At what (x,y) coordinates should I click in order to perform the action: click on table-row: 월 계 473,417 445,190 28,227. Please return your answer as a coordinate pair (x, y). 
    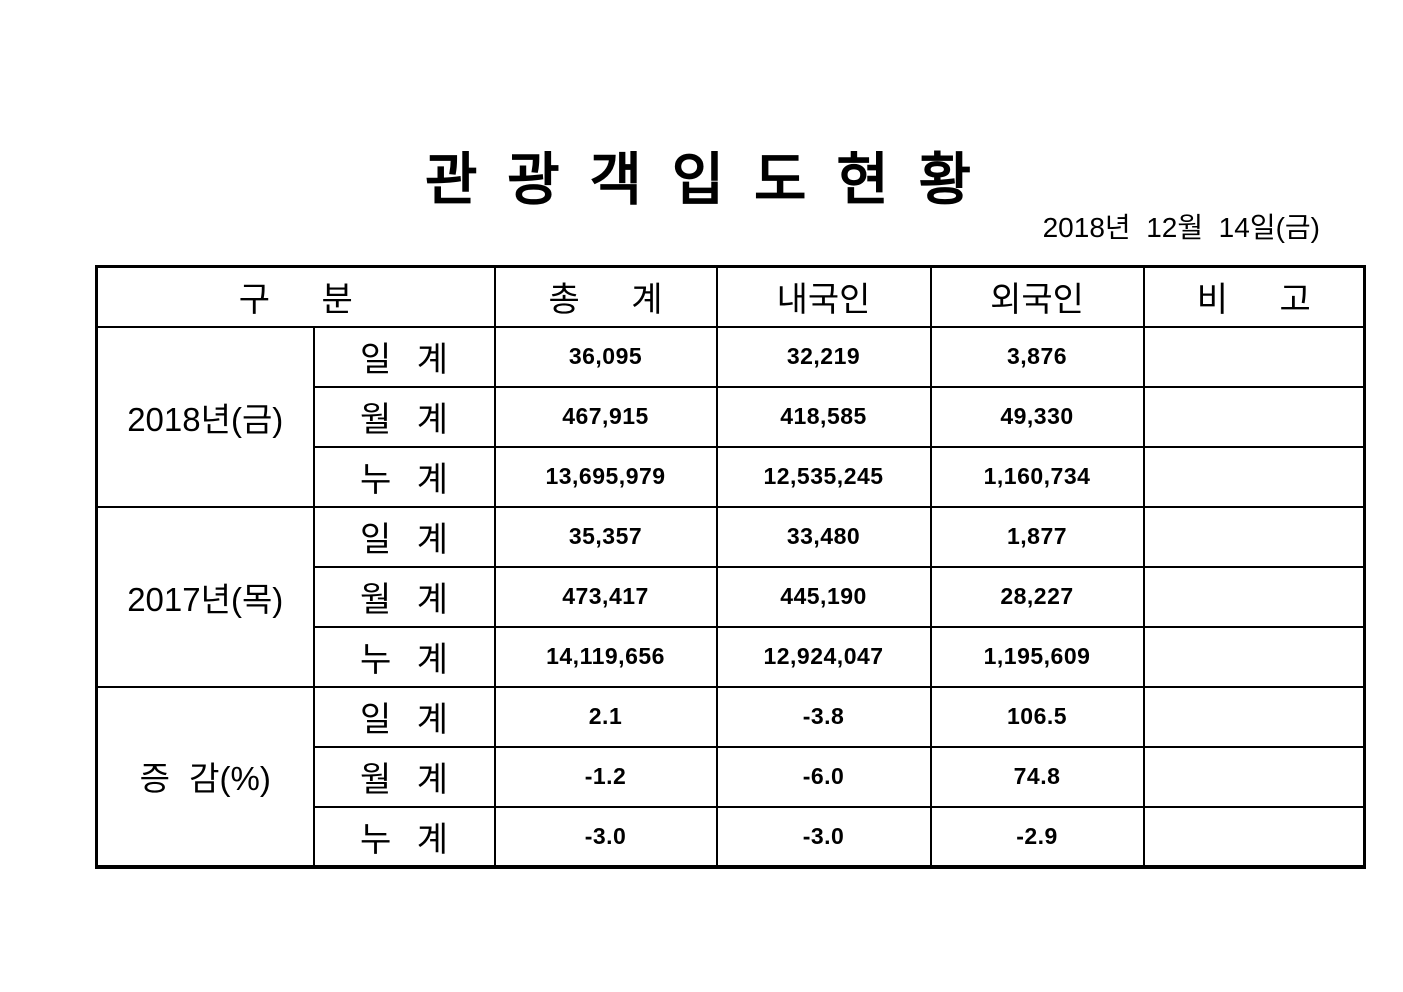
    Looking at the image, I should click on (731, 596).